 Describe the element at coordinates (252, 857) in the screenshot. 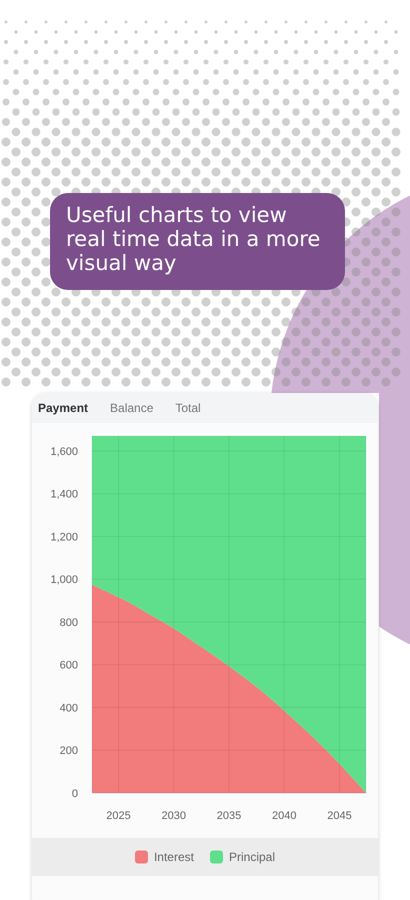

I see `legend-label: Principal` at that location.